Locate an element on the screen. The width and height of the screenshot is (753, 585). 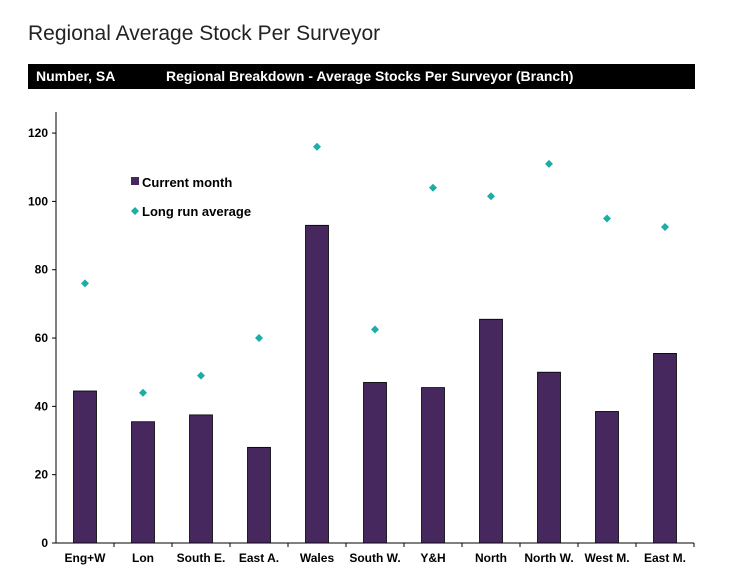
x-tick-label: East M. is located at coordinates (665, 558).